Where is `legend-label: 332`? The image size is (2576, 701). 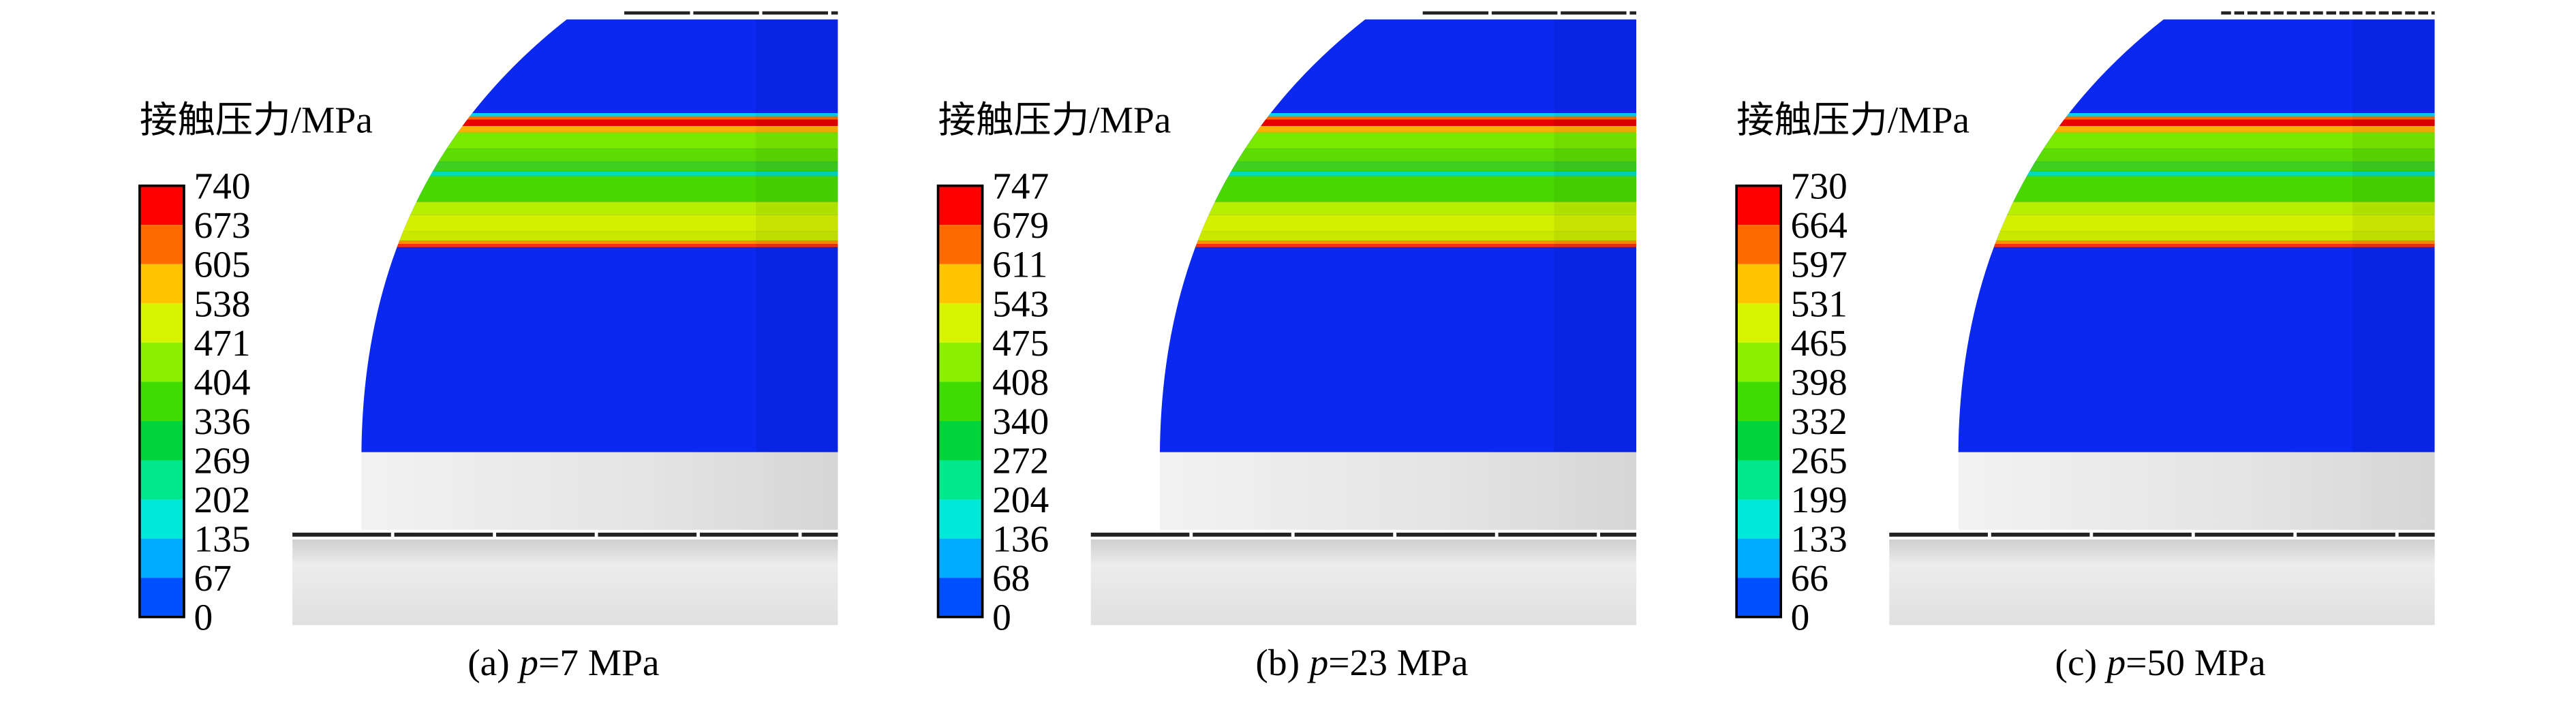
legend-label: 332 is located at coordinates (1819, 421).